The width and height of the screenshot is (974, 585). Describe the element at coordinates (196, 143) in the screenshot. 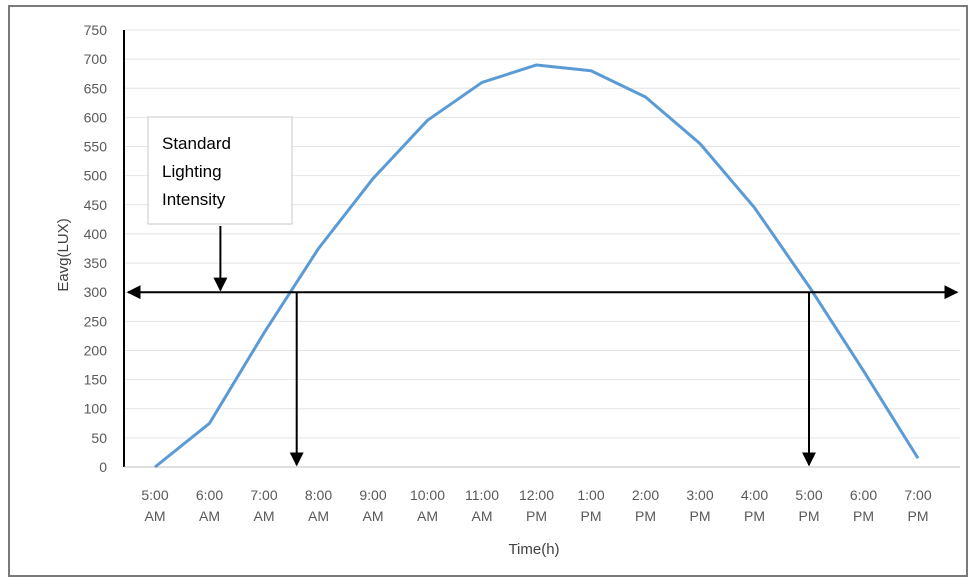

I see `annotation-line-1: Standard` at that location.